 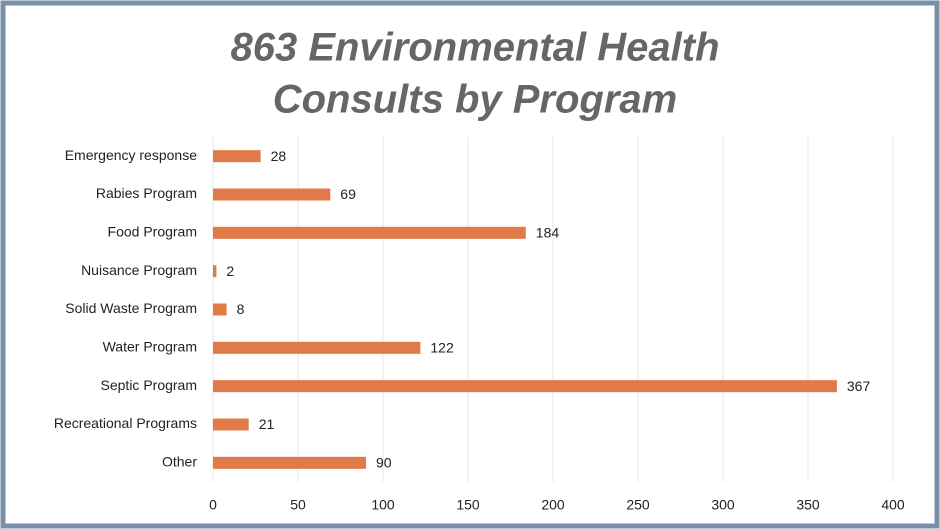 I want to click on y-tick-label: Solid Waste Program, so click(x=131, y=308).